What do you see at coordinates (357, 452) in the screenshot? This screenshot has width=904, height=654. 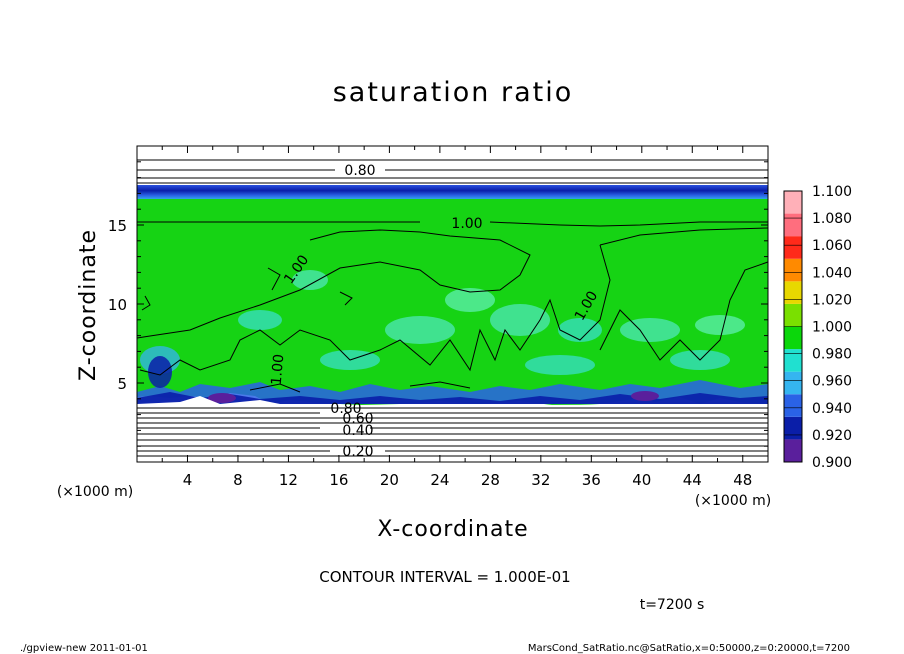 I see `contour-label: 0.20` at bounding box center [357, 452].